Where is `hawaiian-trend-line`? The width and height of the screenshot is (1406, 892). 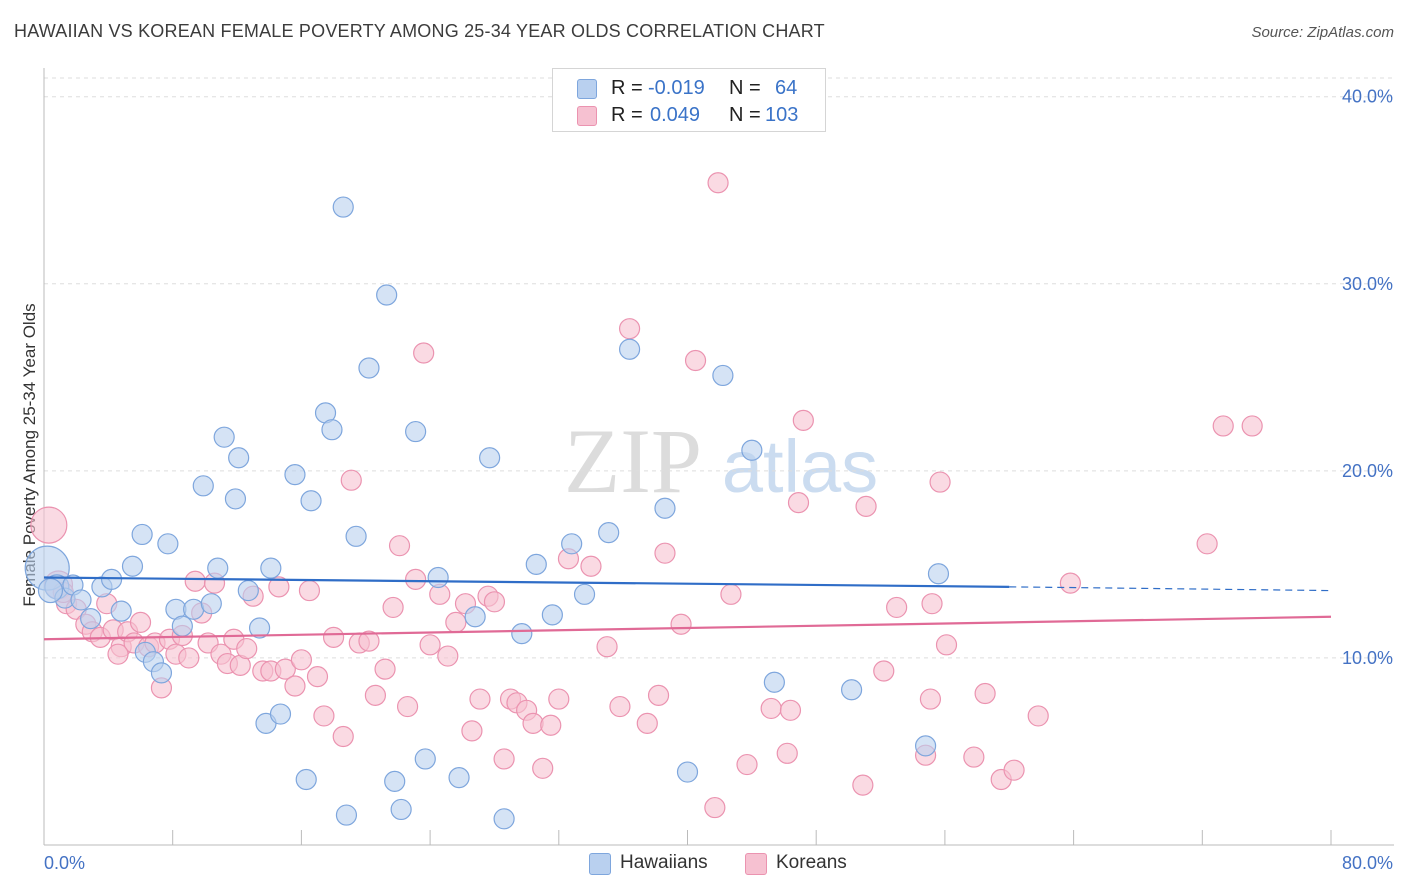
hawaiian-trend-line is located at coordinates (526, 582).